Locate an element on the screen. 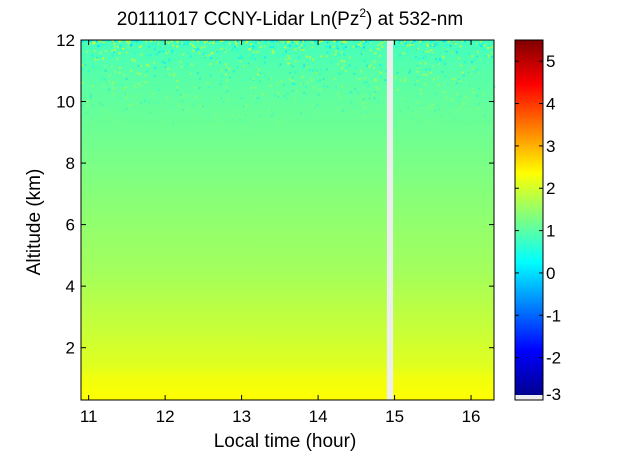 The height and width of the screenshot is (457, 622). y-tick-label: 8 is located at coordinates (70, 163).